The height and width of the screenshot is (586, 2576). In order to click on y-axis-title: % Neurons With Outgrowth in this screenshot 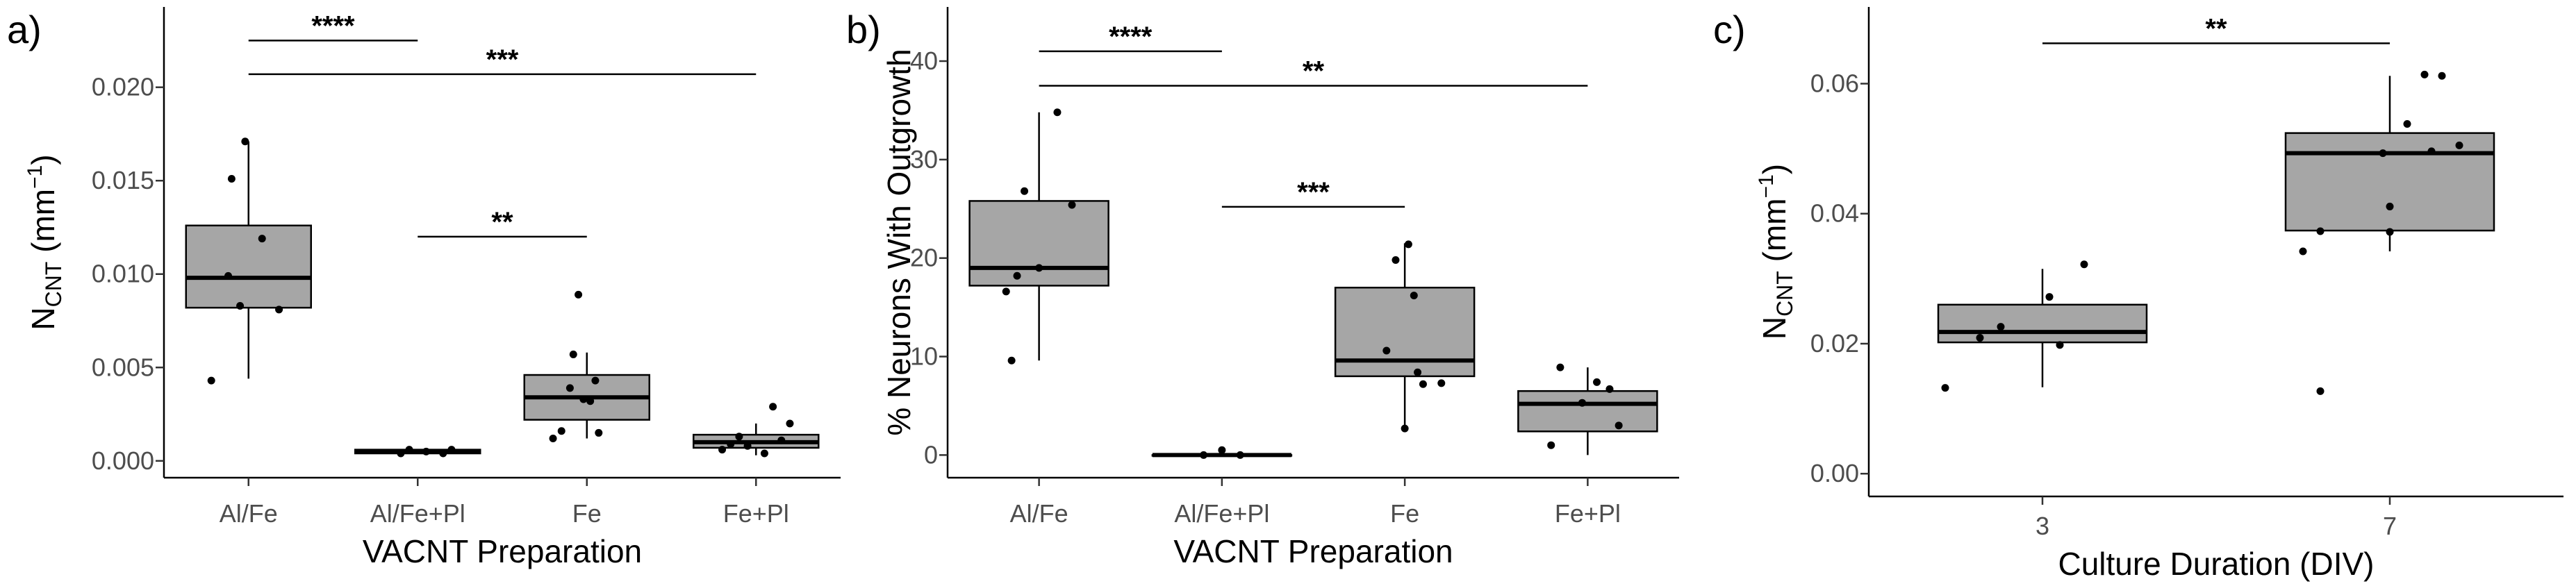, I will do `click(899, 242)`.